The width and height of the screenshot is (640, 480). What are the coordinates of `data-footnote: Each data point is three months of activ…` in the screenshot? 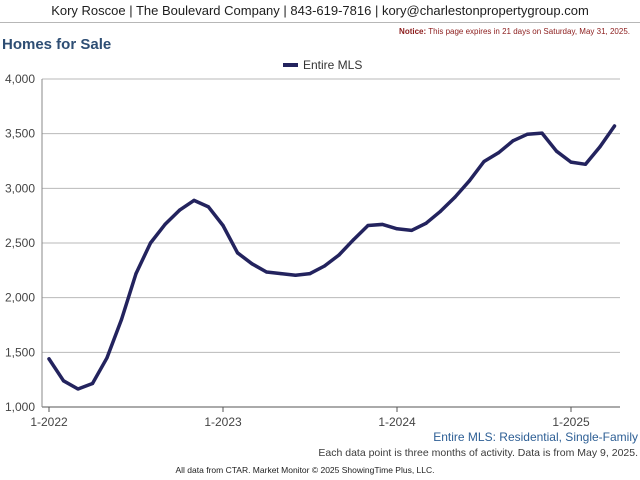 It's located at (478, 453).